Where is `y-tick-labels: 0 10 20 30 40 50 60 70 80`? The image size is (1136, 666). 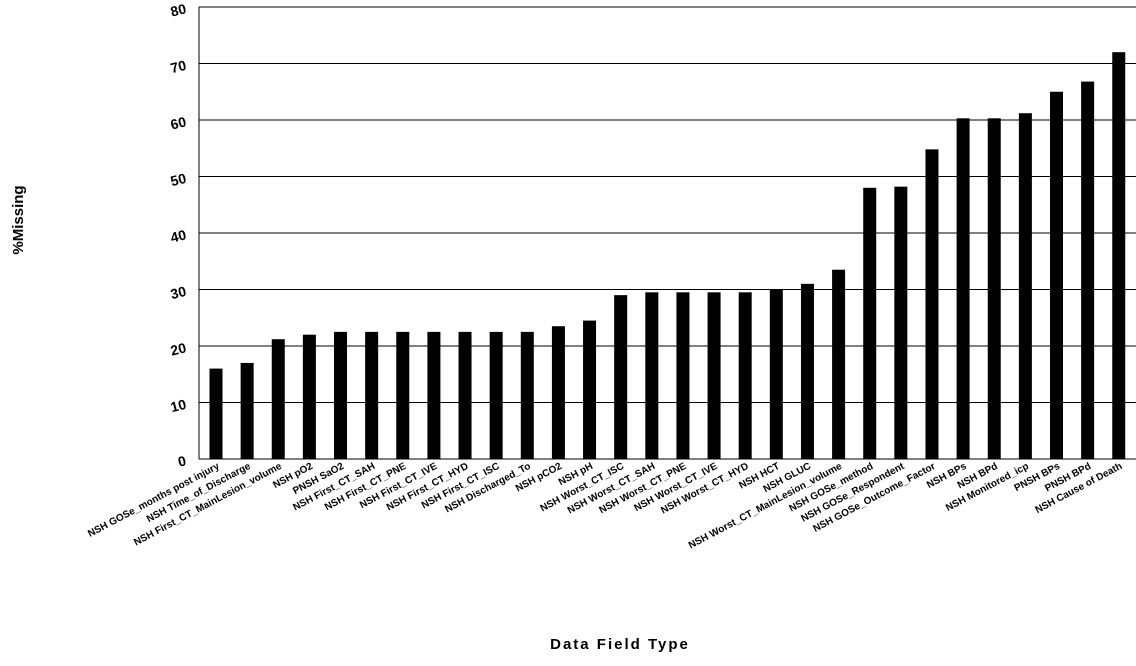
y-tick-labels: 0 10 20 30 40 50 60 70 80 is located at coordinates (178, 234).